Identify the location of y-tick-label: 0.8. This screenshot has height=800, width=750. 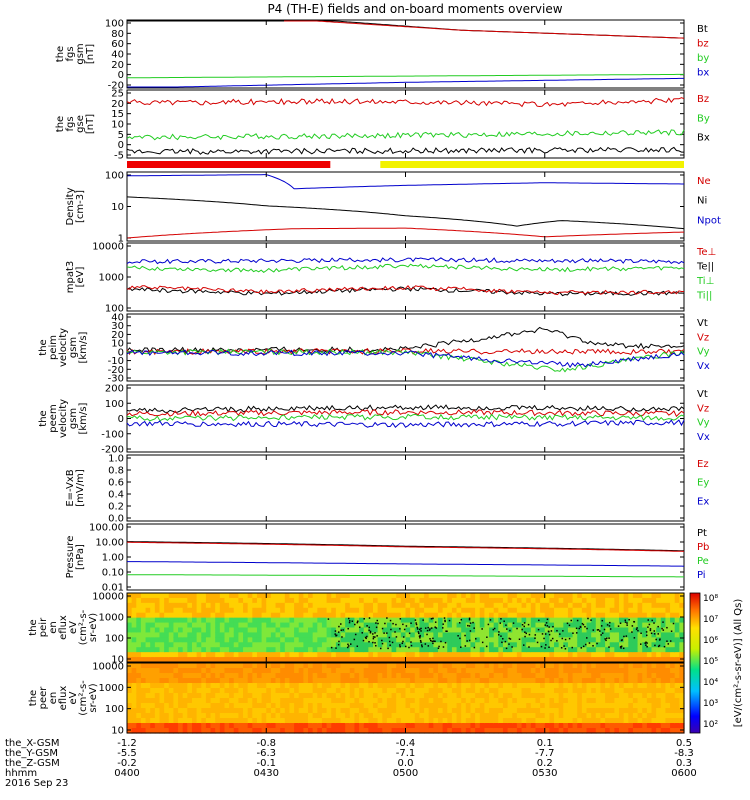
(116, 471).